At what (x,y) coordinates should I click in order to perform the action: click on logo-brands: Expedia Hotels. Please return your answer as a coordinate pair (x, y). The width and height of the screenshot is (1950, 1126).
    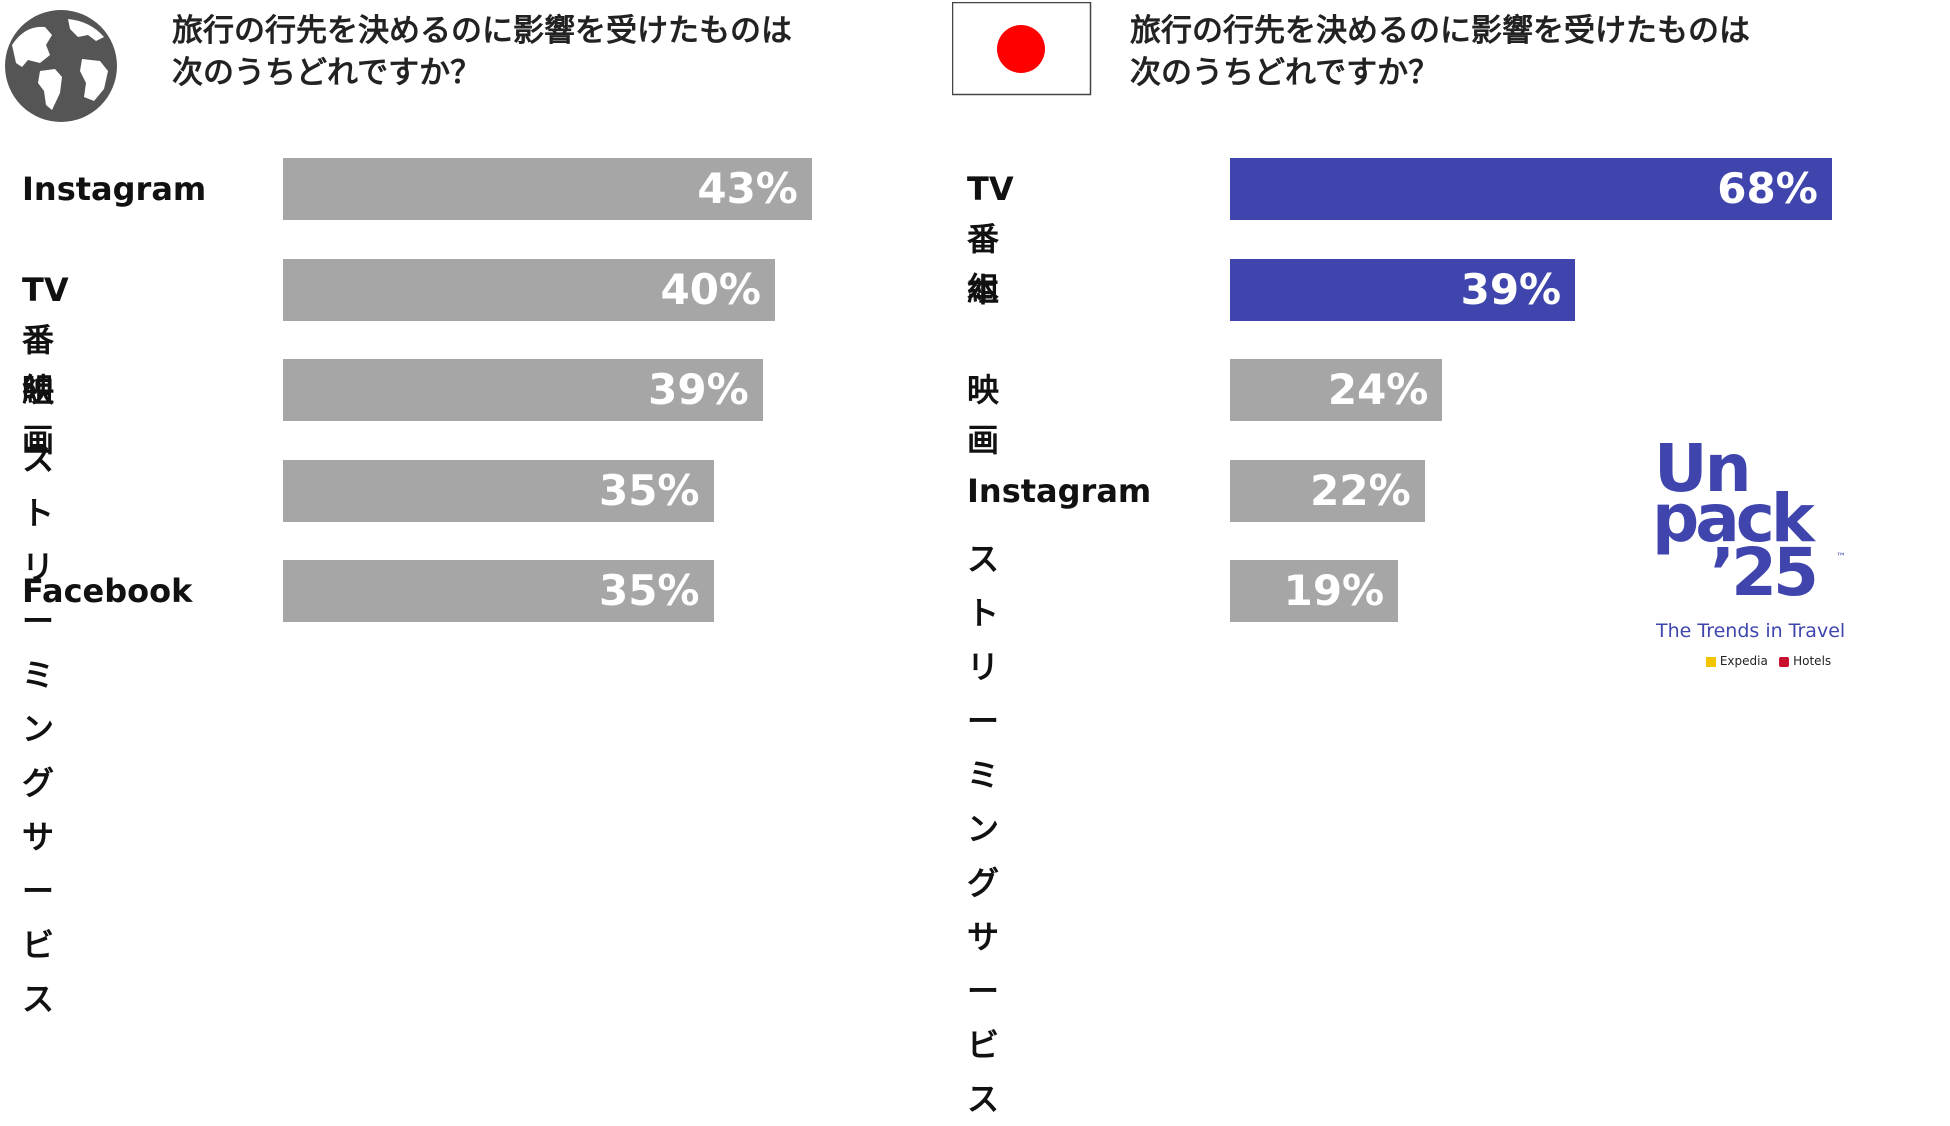
    Looking at the image, I should click on (1768, 661).